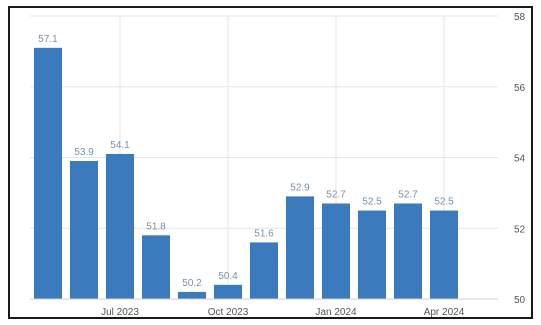 Image resolution: width=541 pixels, height=325 pixels. Describe the element at coordinates (336, 312) in the screenshot. I see `x-tick-label: Jan 2024` at that location.